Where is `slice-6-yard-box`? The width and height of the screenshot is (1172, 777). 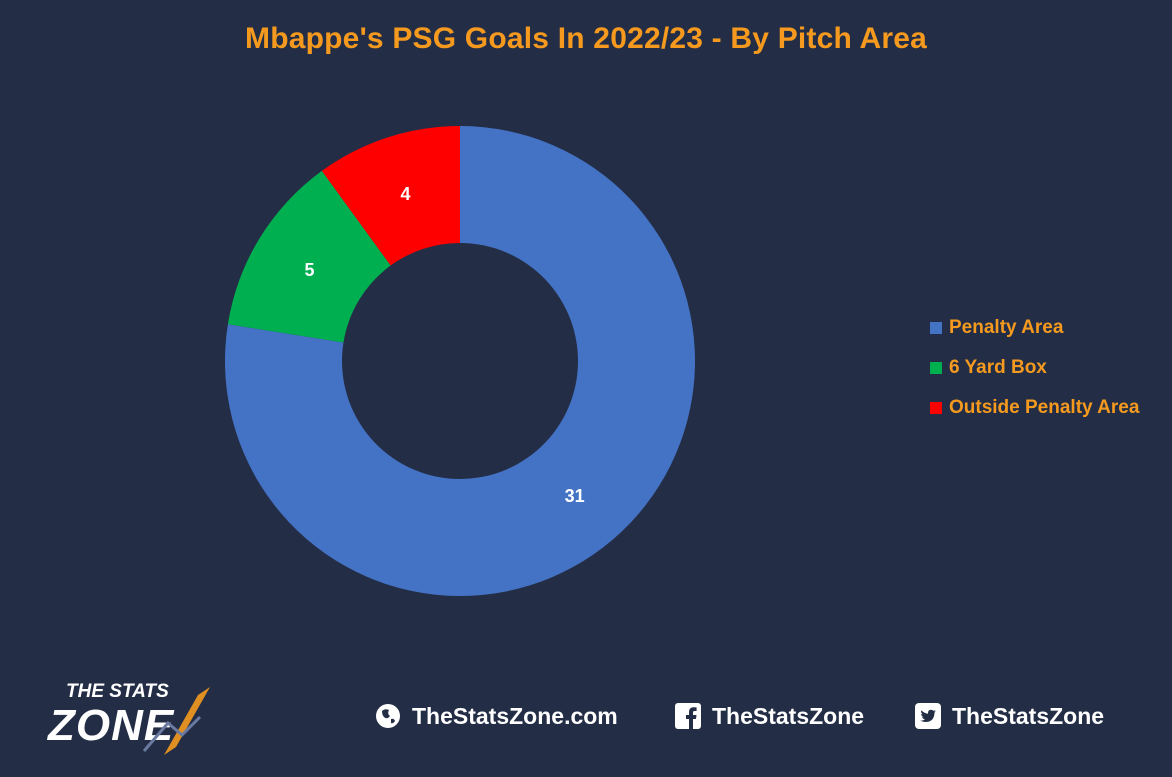
slice-6-yard-box is located at coordinates (309, 256).